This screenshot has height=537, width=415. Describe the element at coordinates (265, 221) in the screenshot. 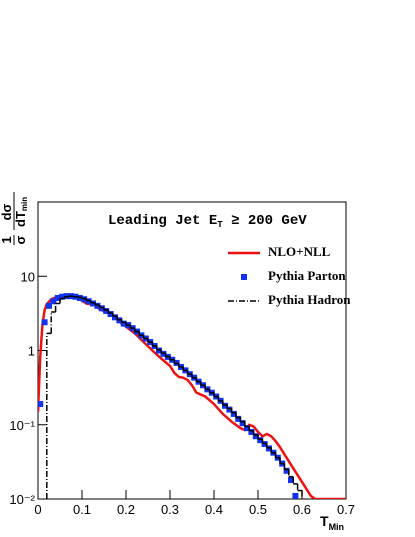

I see `title-rest: ≥ 200 GeV` at that location.